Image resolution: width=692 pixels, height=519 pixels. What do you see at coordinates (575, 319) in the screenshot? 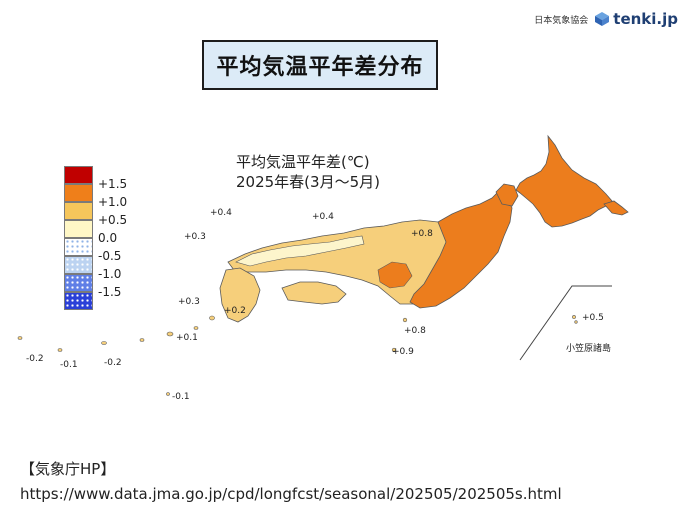
I see `map-ogasawara-islands` at bounding box center [575, 319].